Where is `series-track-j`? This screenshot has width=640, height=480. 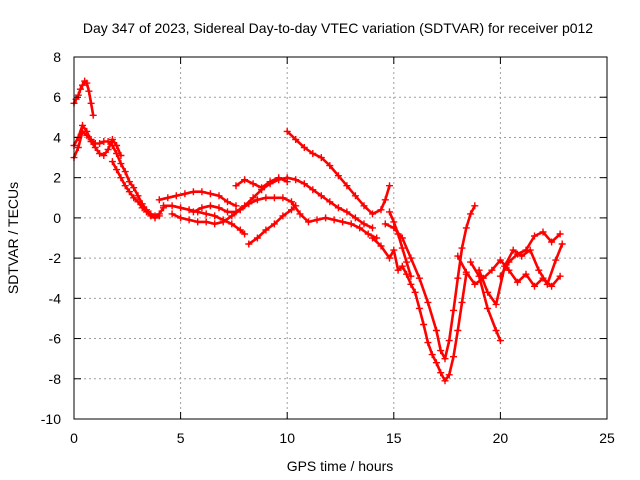
series-track-j is located at coordinates (272, 225).